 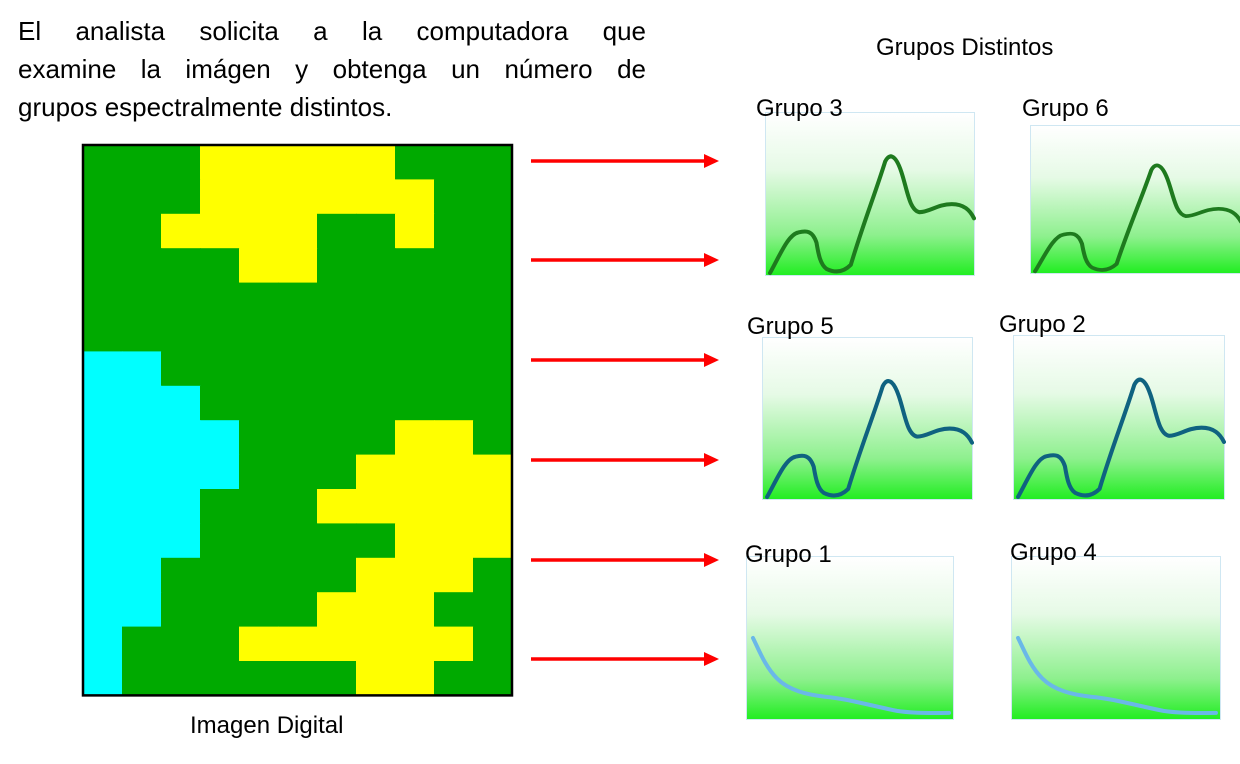 I want to click on group-label-4: Grupo 4, so click(x=1053, y=552).